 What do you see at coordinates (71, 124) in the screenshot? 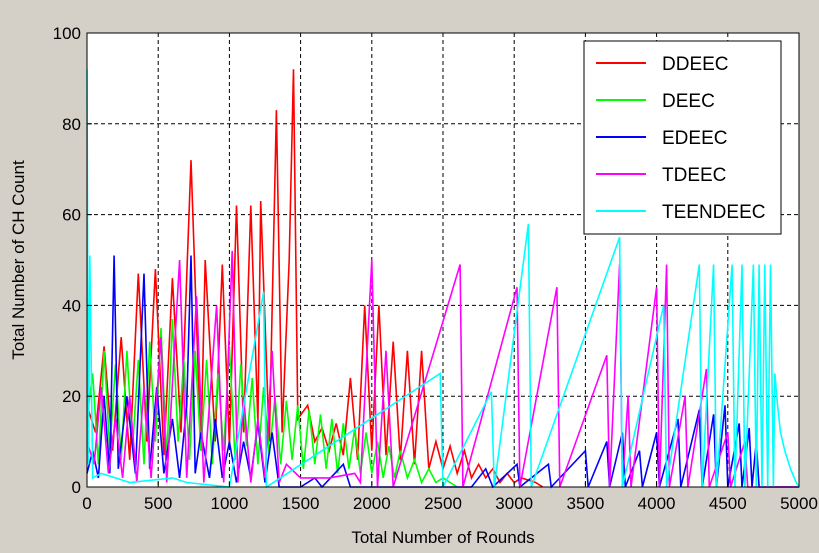
I see `y-tick-label: 80` at bounding box center [71, 124].